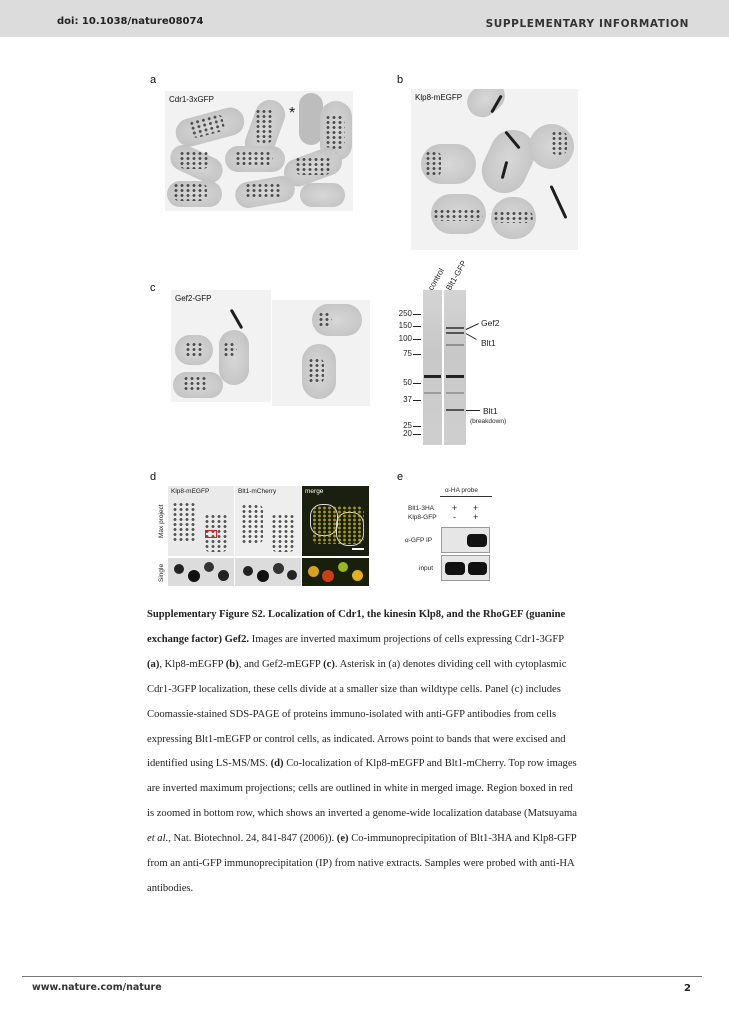  I want to click on panel-c-letter: c, so click(153, 288).